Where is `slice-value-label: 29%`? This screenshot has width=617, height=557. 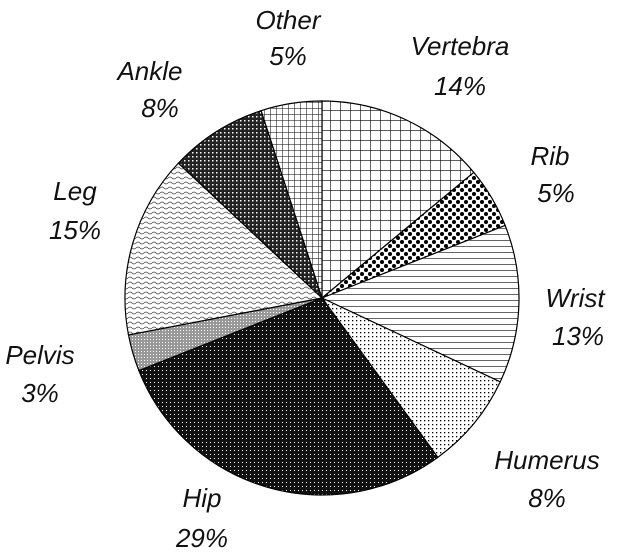
slice-value-label: 29% is located at coordinates (201, 538).